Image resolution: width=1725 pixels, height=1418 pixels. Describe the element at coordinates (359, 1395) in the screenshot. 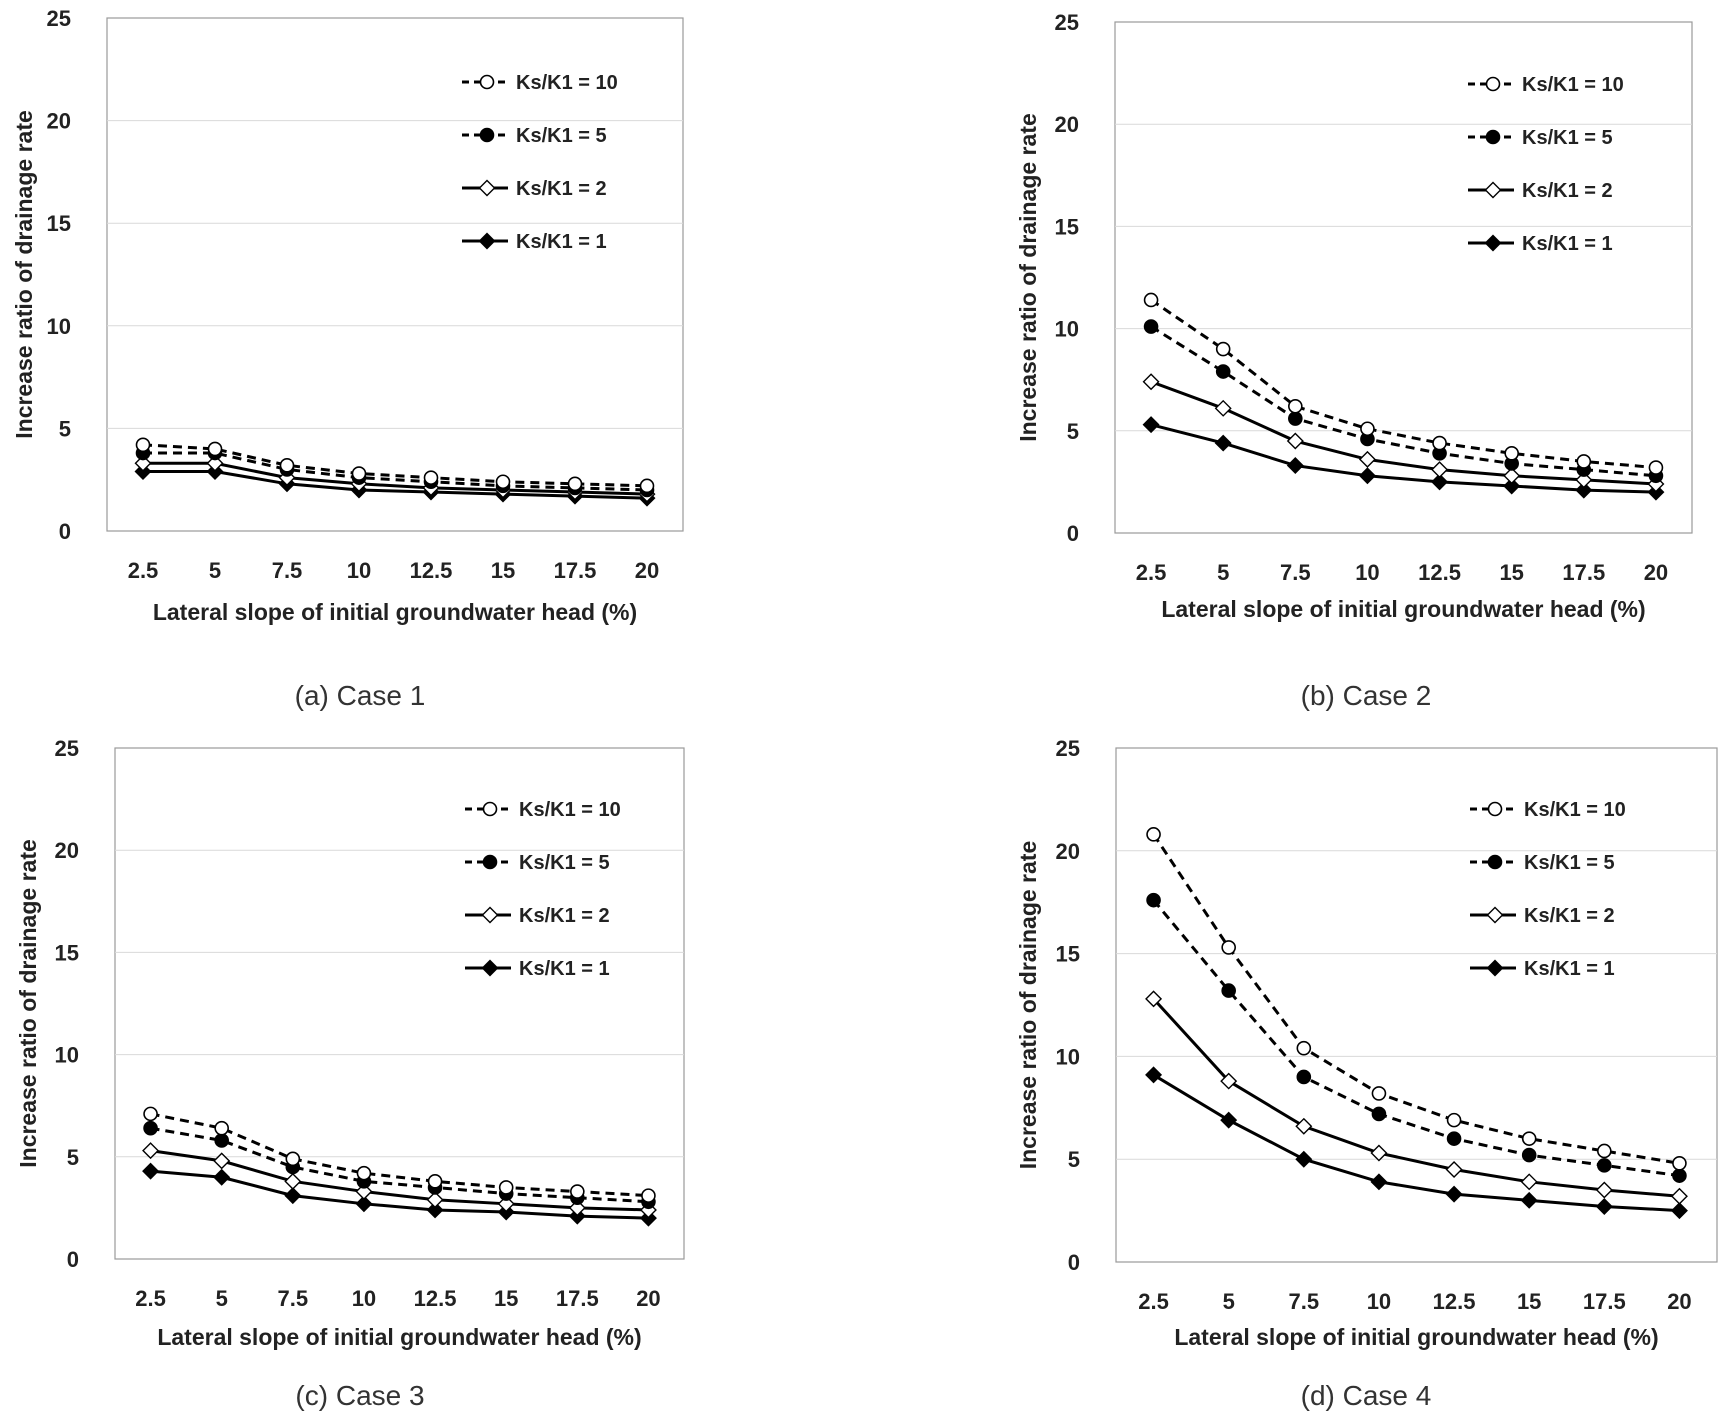

I see `panel-caption: (c) Case 3` at that location.